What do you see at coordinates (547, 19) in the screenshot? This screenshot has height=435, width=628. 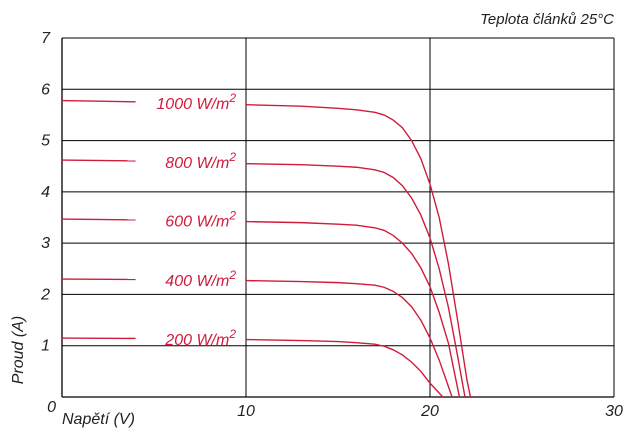 I see `chart-title: Teplota článků 25°C` at bounding box center [547, 19].